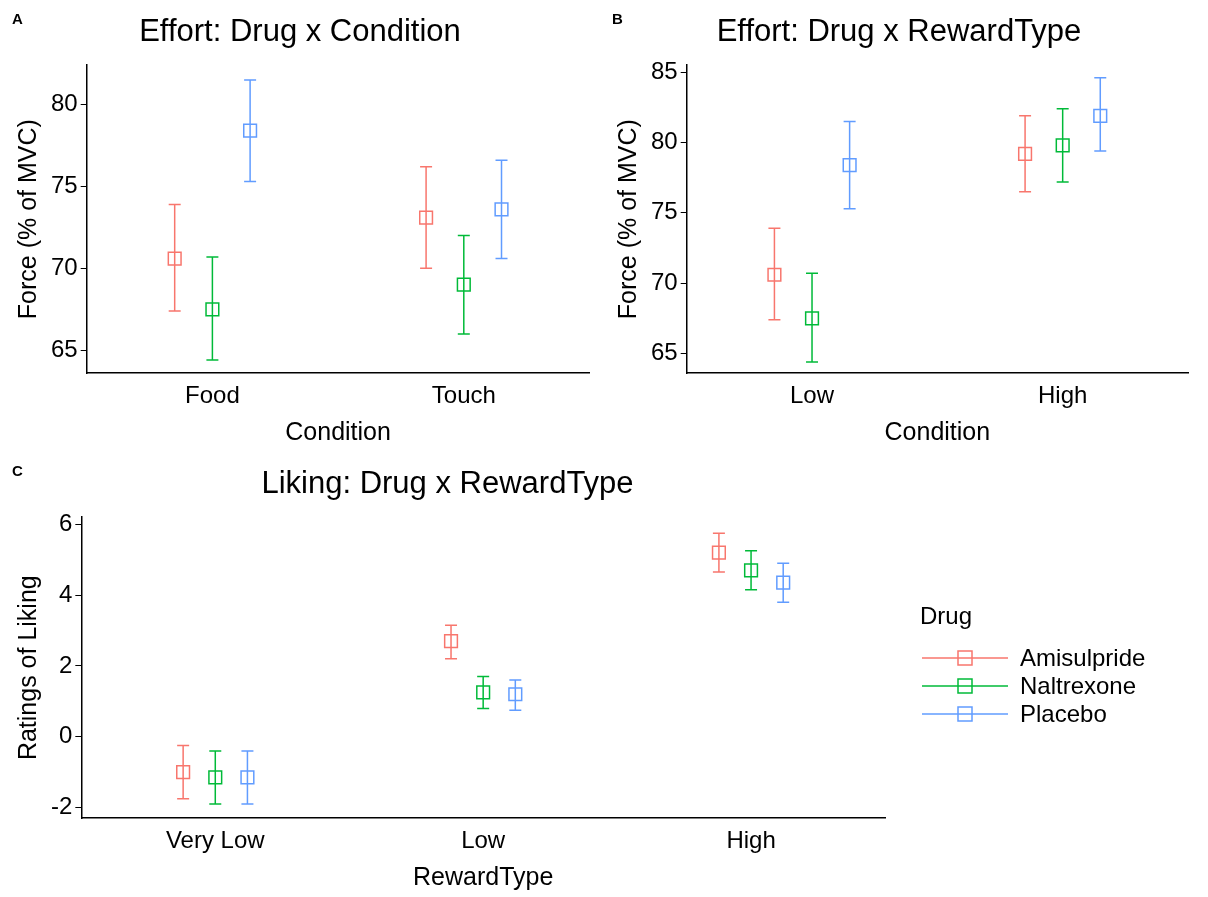 The width and height of the screenshot is (1208, 897). I want to click on y-tick-label: 0, so click(65, 735).